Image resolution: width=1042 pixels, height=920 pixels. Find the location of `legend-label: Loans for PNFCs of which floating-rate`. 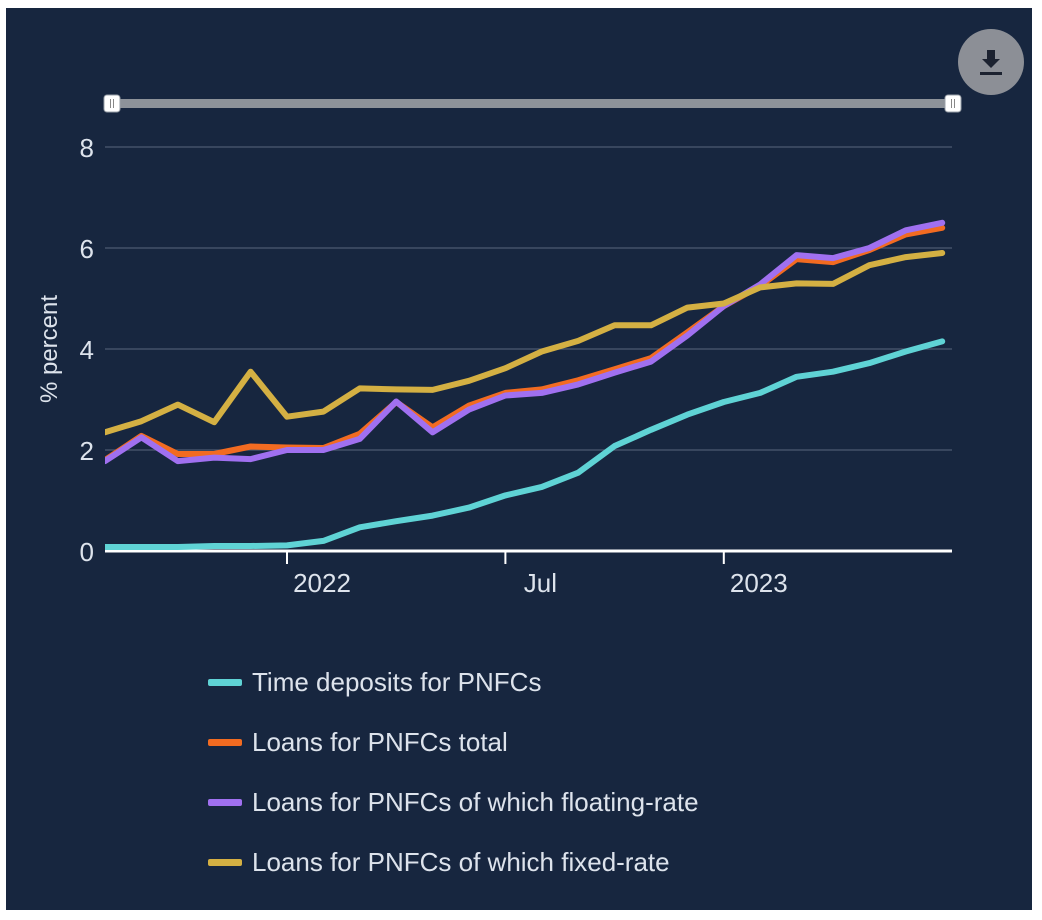

legend-label: Loans for PNFCs of which floating-rate is located at coordinates (475, 801).